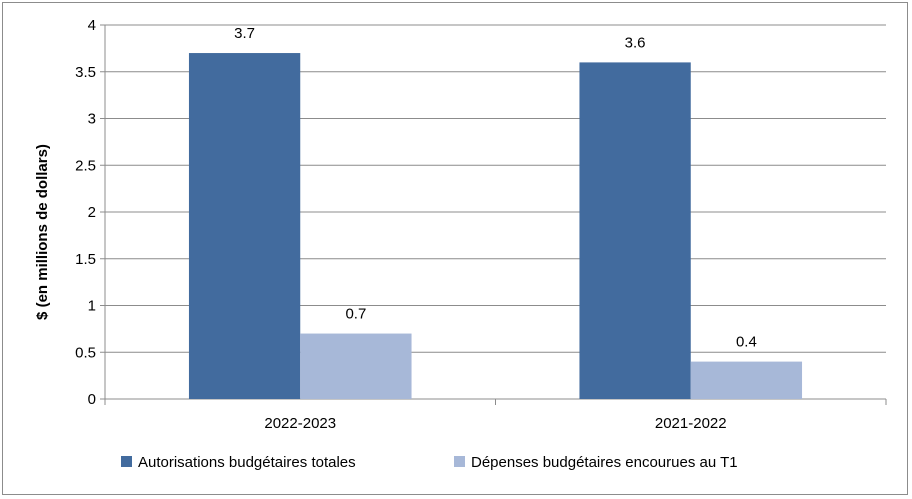 The image size is (912, 499). What do you see at coordinates (85, 165) in the screenshot?
I see `y-tick-label: 2.5` at bounding box center [85, 165].